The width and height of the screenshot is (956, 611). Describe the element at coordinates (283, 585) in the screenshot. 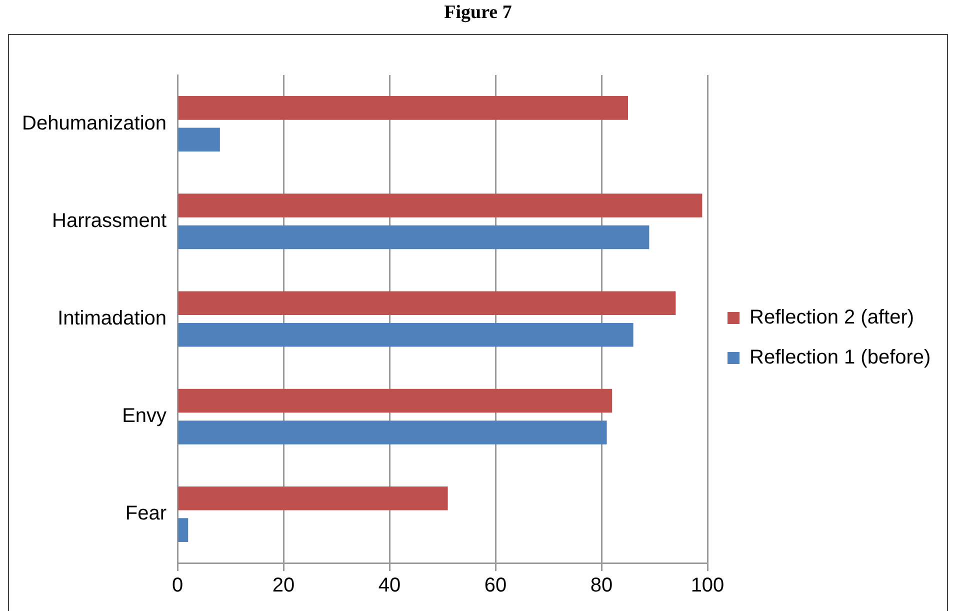

I see `x-tick-label: 20` at that location.